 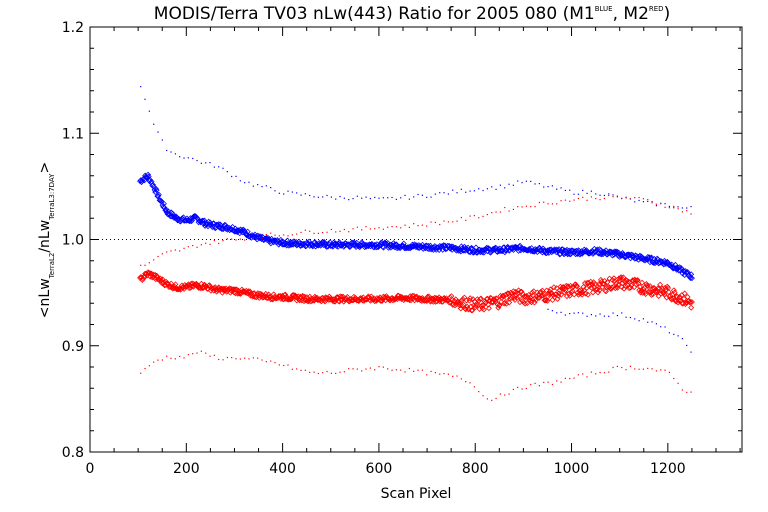 What do you see at coordinates (73, 134) in the screenshot?
I see `y-tick-label: 1.1` at bounding box center [73, 134].